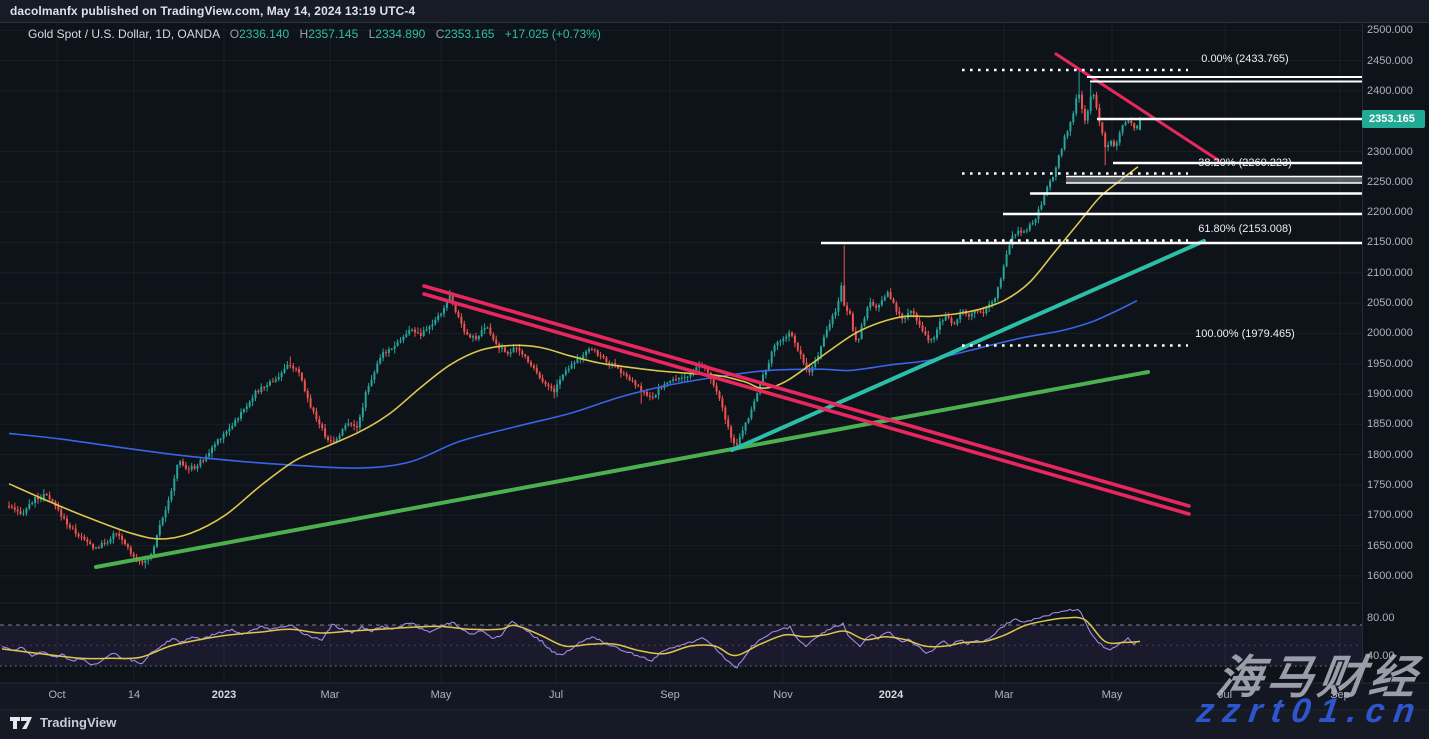 This screenshot has width=1429, height=739. Describe the element at coordinates (1381, 655) in the screenshot. I see `indicator-tick: 40.00` at that location.